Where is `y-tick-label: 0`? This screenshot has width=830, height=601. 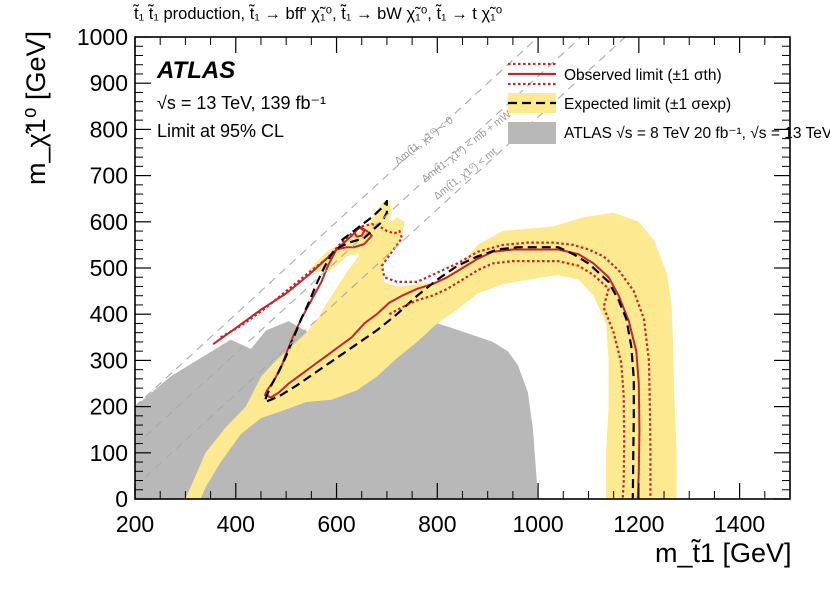 y-tick-label: 0 is located at coordinates (121, 499).